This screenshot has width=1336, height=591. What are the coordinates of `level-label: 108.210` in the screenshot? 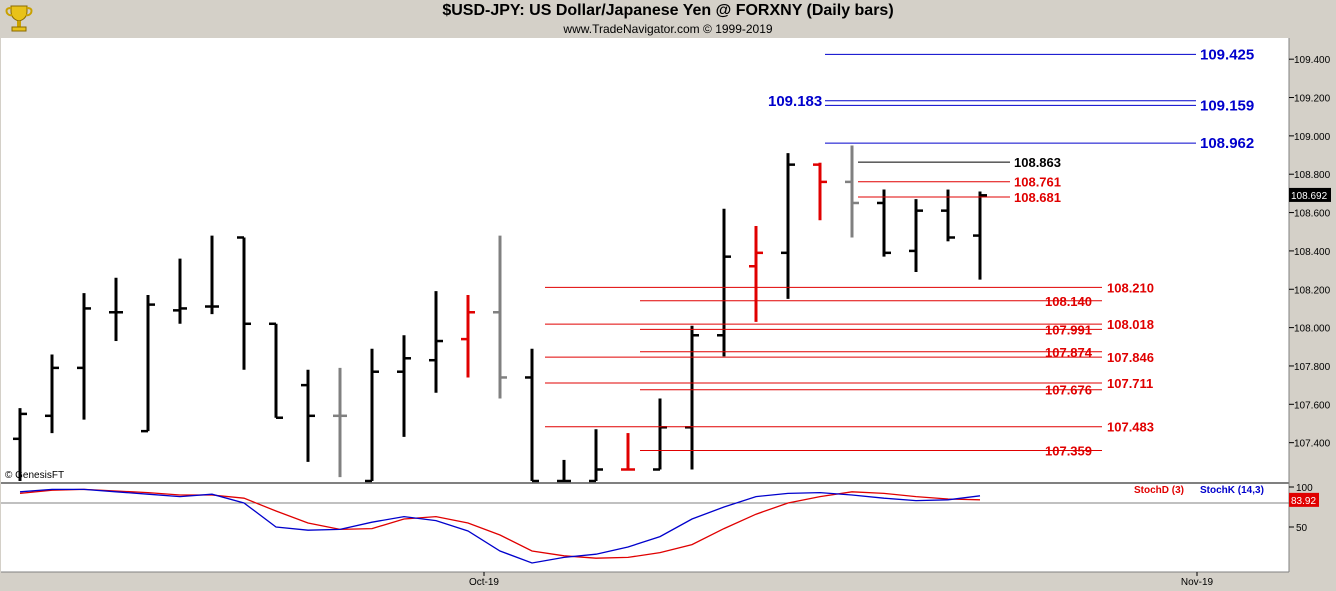 It's located at (1130, 287).